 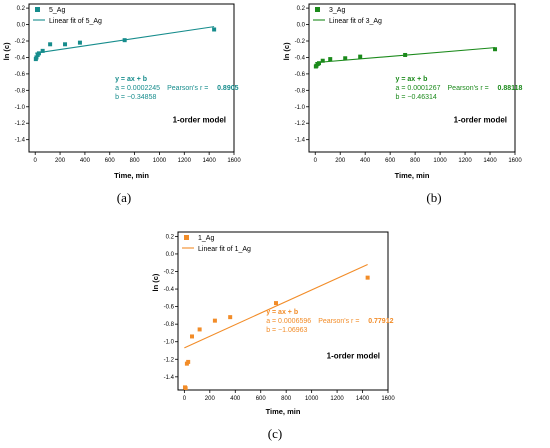 I want to click on coef-a-text: a = 0.0006596, so click(x=288, y=321).